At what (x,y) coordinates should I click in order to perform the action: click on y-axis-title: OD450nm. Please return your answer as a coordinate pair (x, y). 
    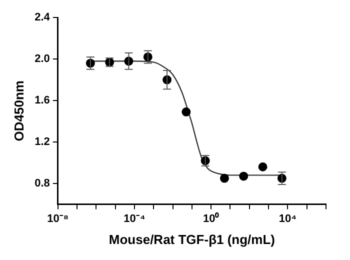
    Looking at the image, I should click on (18, 111).